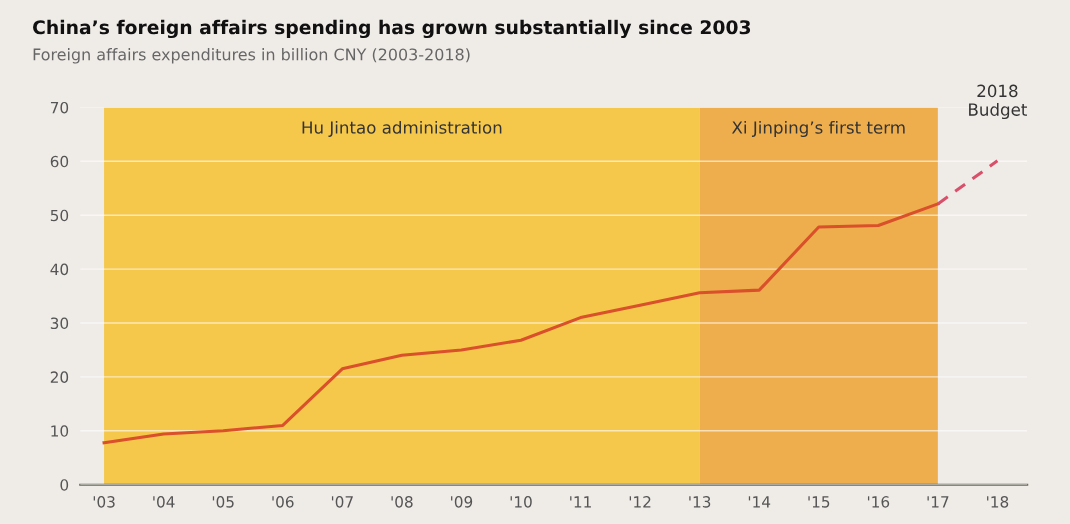 Image resolution: width=1070 pixels, height=524 pixels. I want to click on y-tick-label: 10, so click(60, 431).